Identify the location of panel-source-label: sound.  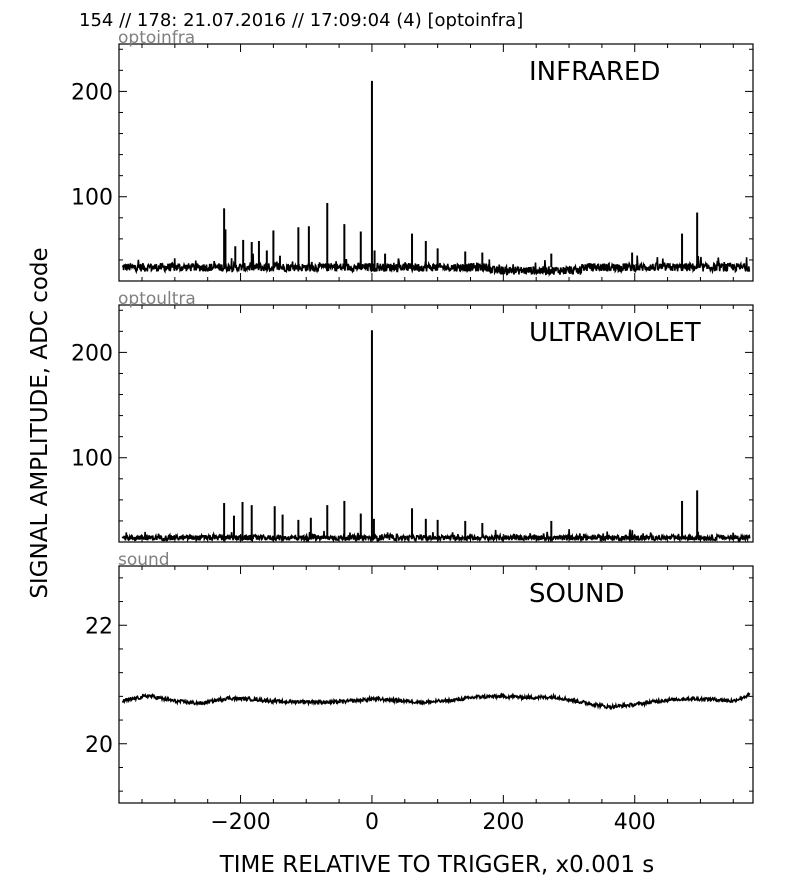
(144, 560).